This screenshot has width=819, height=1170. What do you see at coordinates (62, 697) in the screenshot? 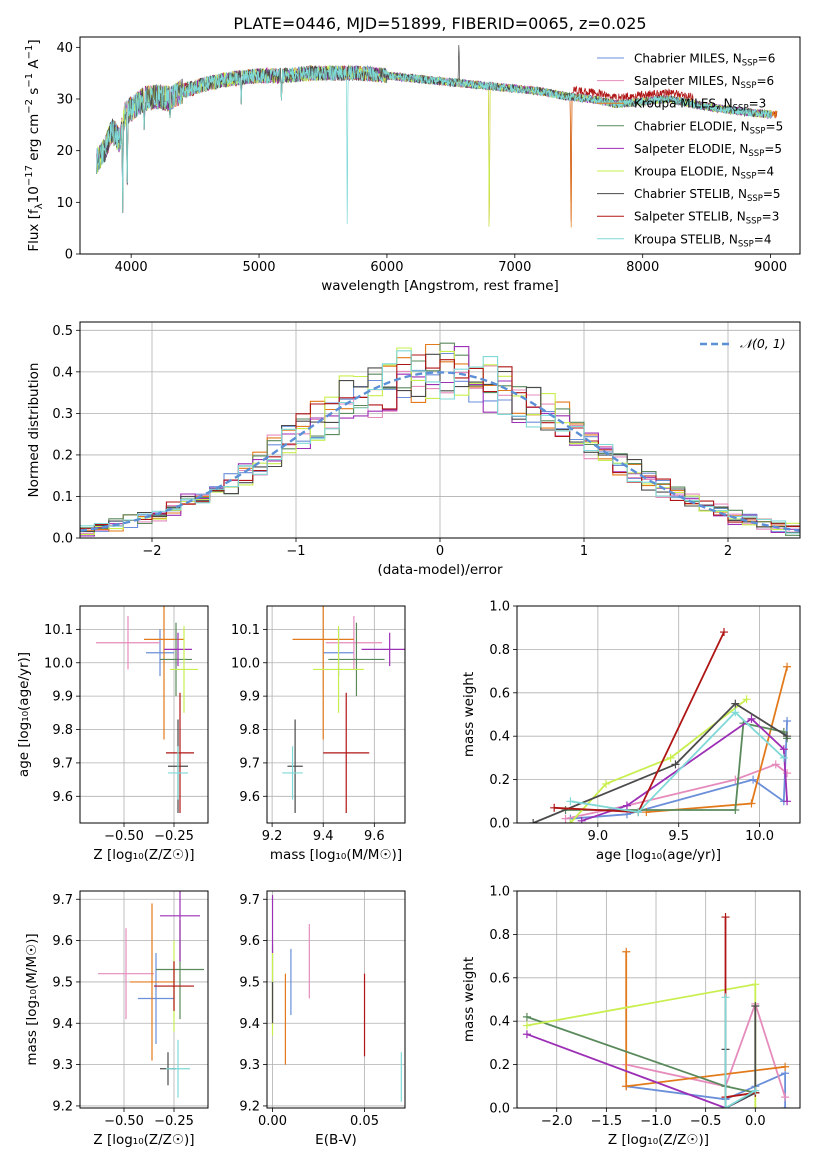
I see `y-tick-label: 9.9` at bounding box center [62, 697].